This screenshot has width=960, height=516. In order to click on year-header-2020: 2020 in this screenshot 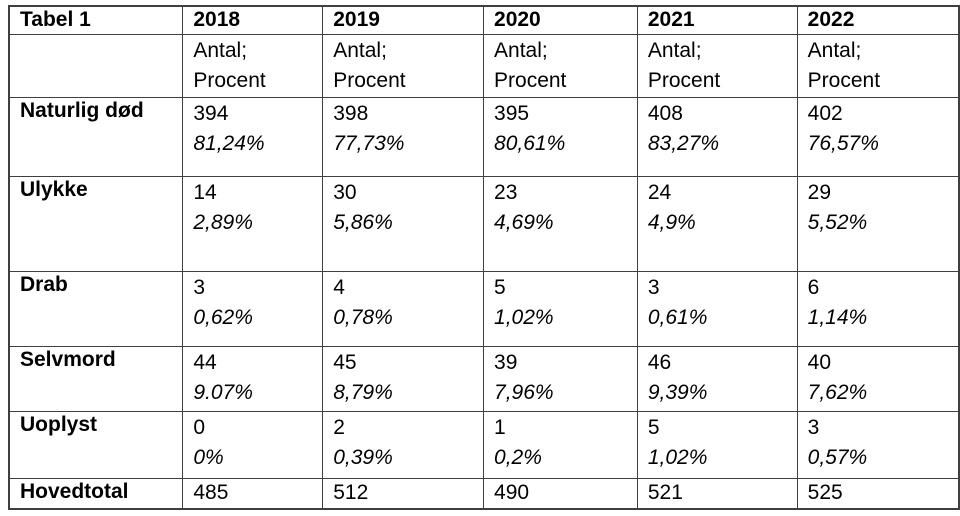, I will do `click(560, 20)`.